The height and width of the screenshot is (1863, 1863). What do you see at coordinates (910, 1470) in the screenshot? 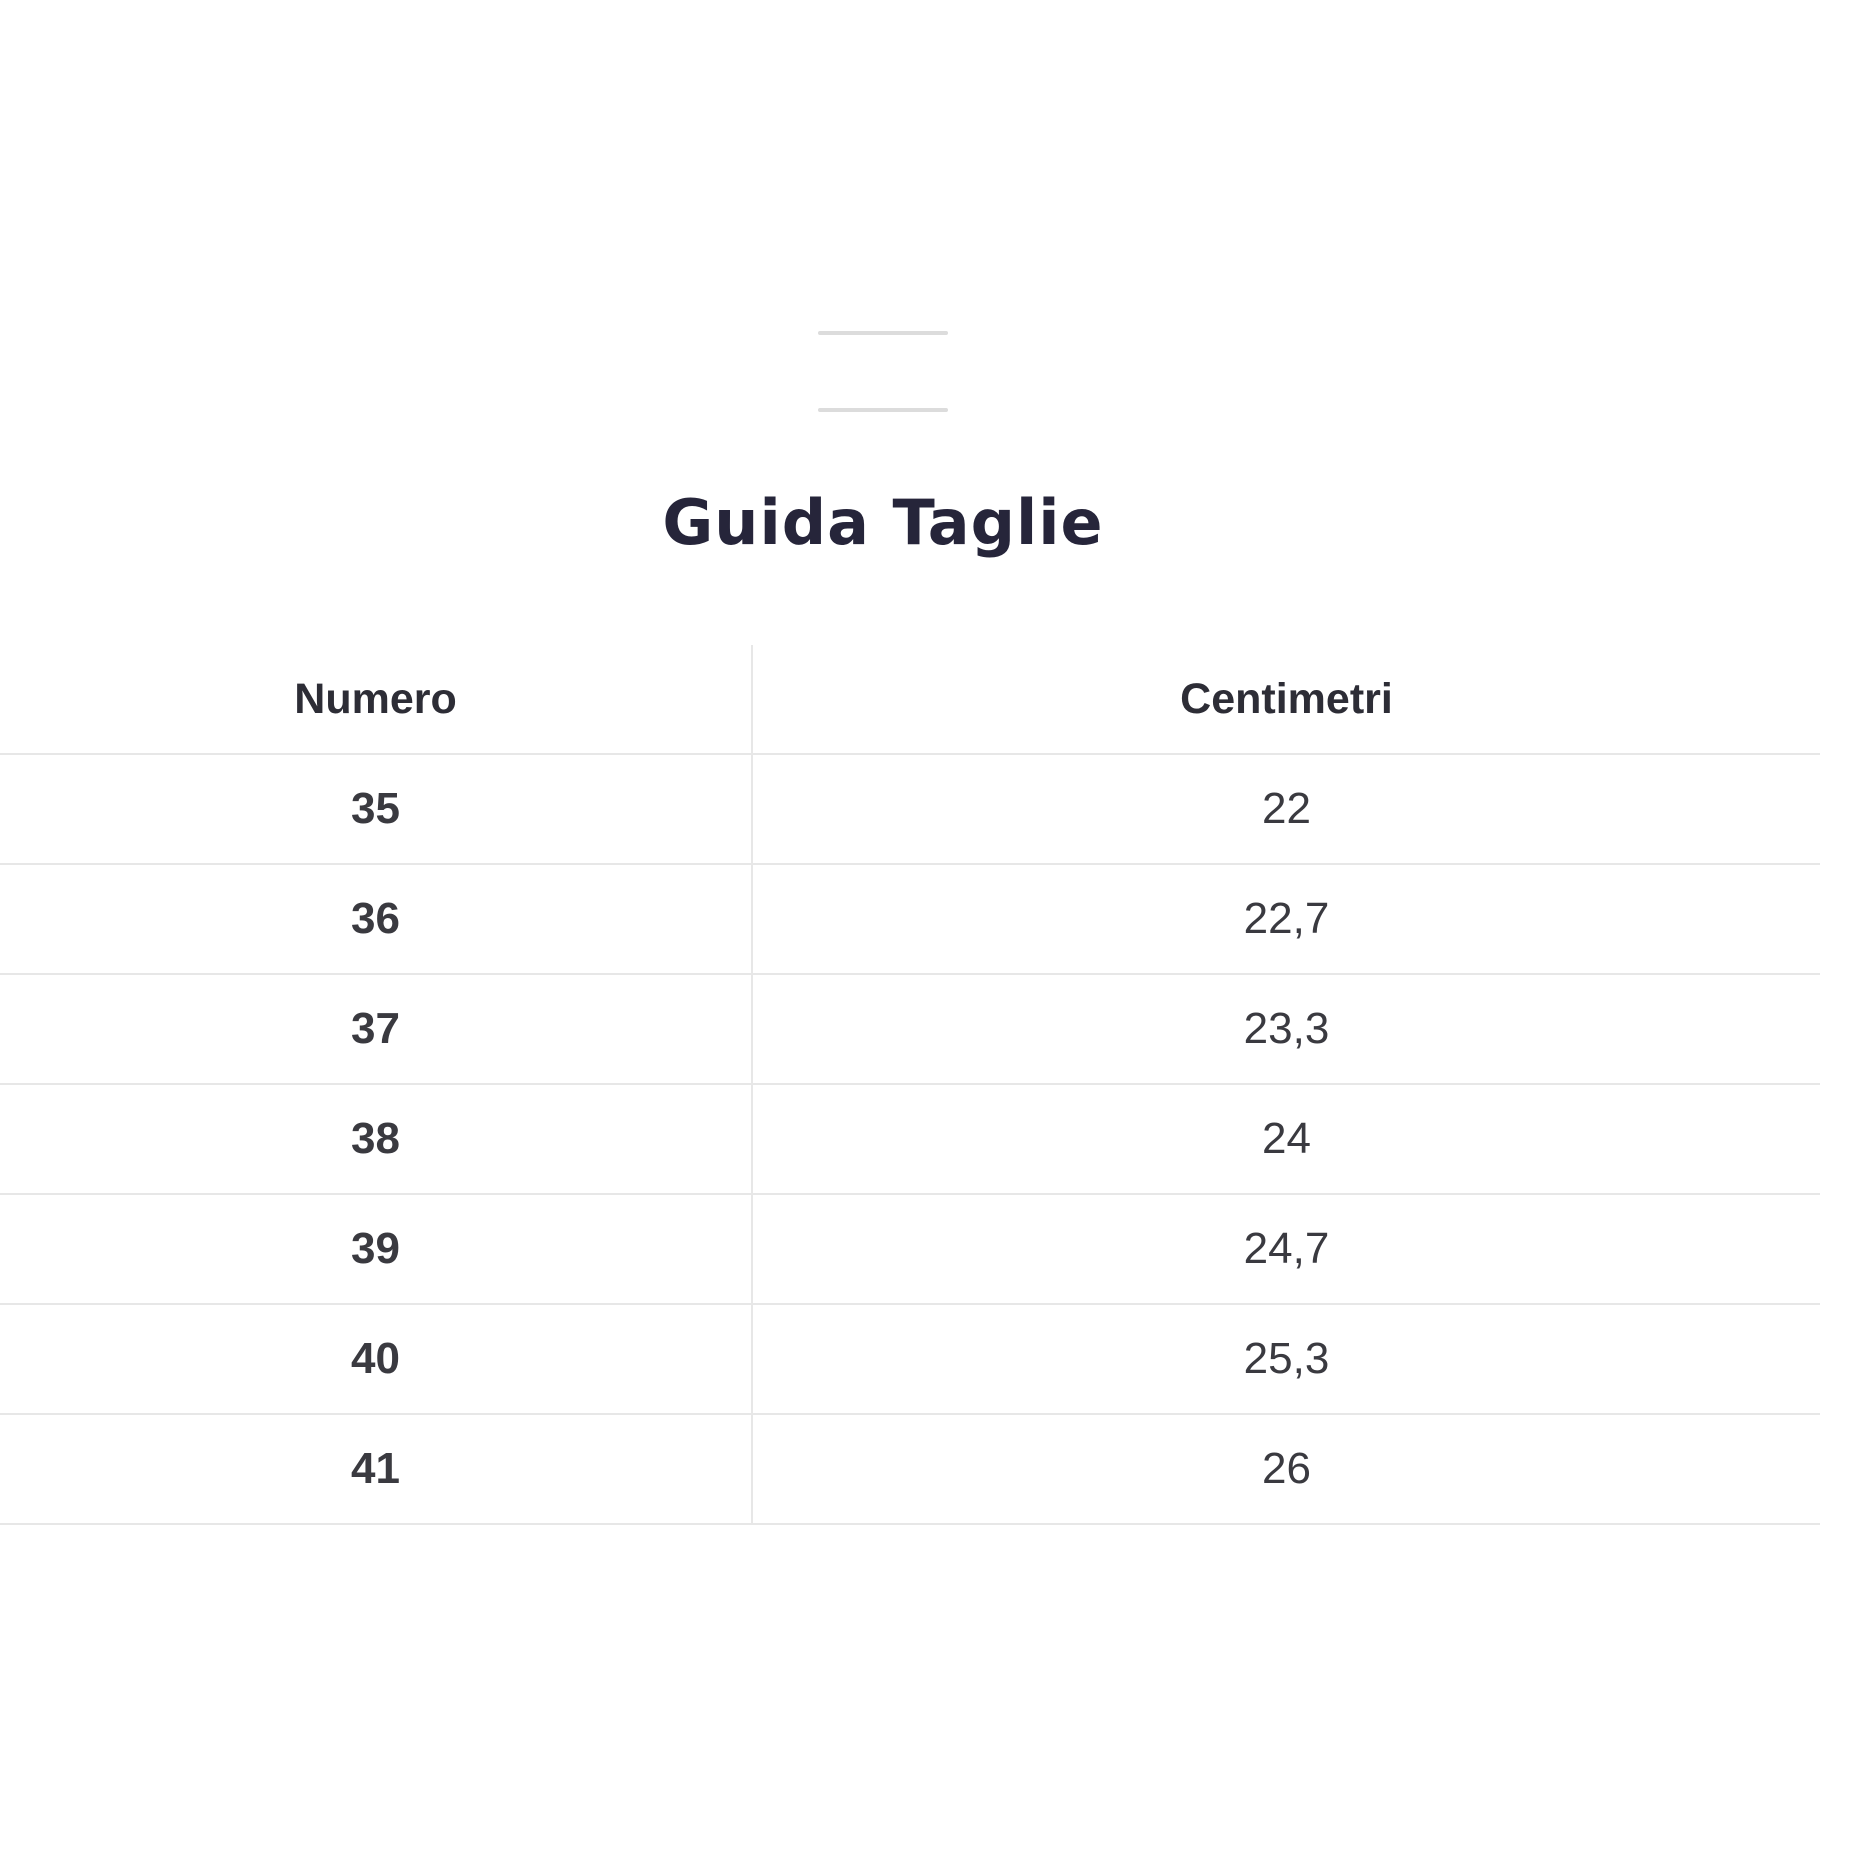
I see `table-row: 41 26` at bounding box center [910, 1470].